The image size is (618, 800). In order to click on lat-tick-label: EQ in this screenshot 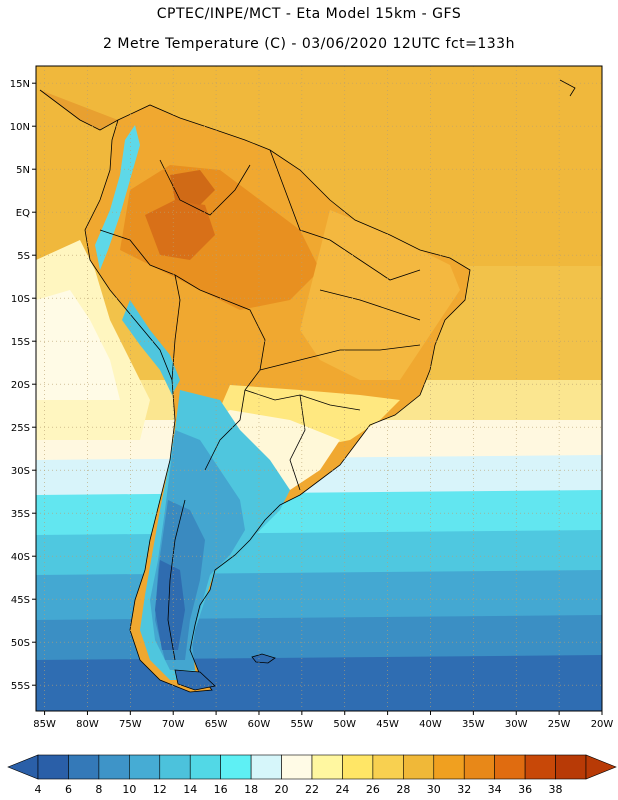, I will do `click(23, 213)`.